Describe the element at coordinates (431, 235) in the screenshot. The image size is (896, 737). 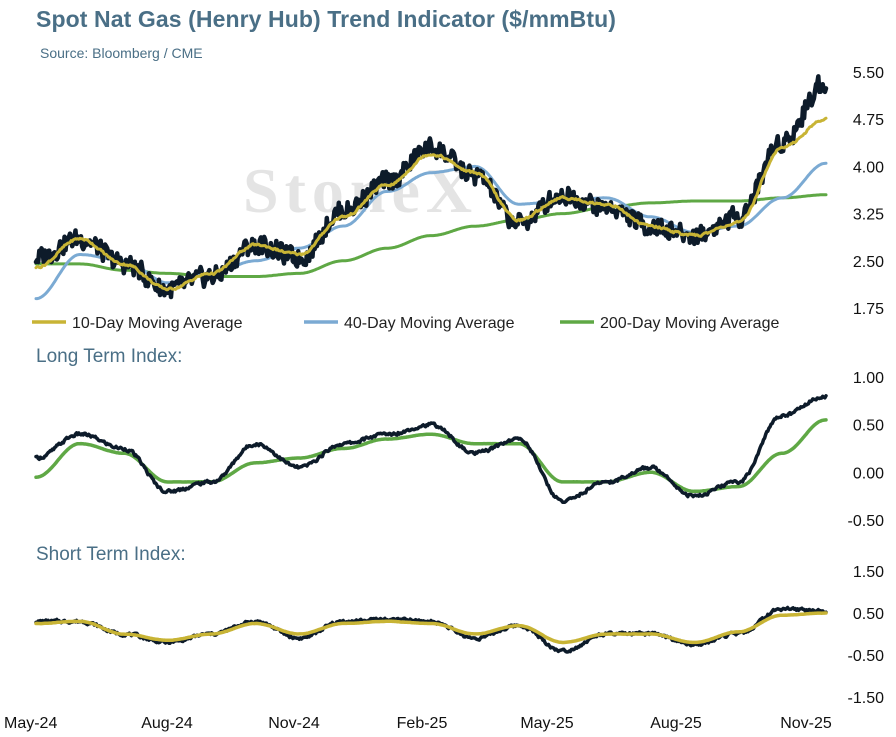
I see `ma200-line` at that location.